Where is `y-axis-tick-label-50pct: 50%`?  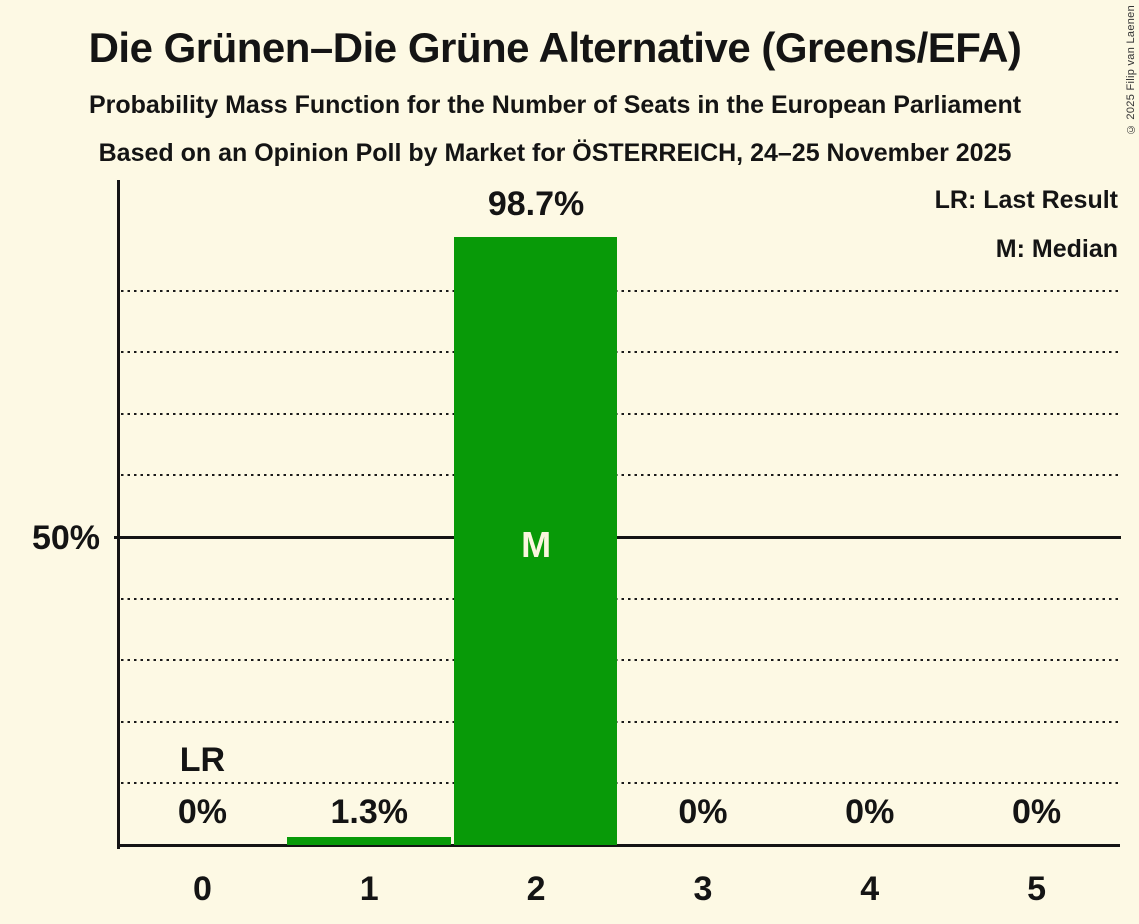
y-axis-tick-label-50pct: 50% is located at coordinates (65, 538).